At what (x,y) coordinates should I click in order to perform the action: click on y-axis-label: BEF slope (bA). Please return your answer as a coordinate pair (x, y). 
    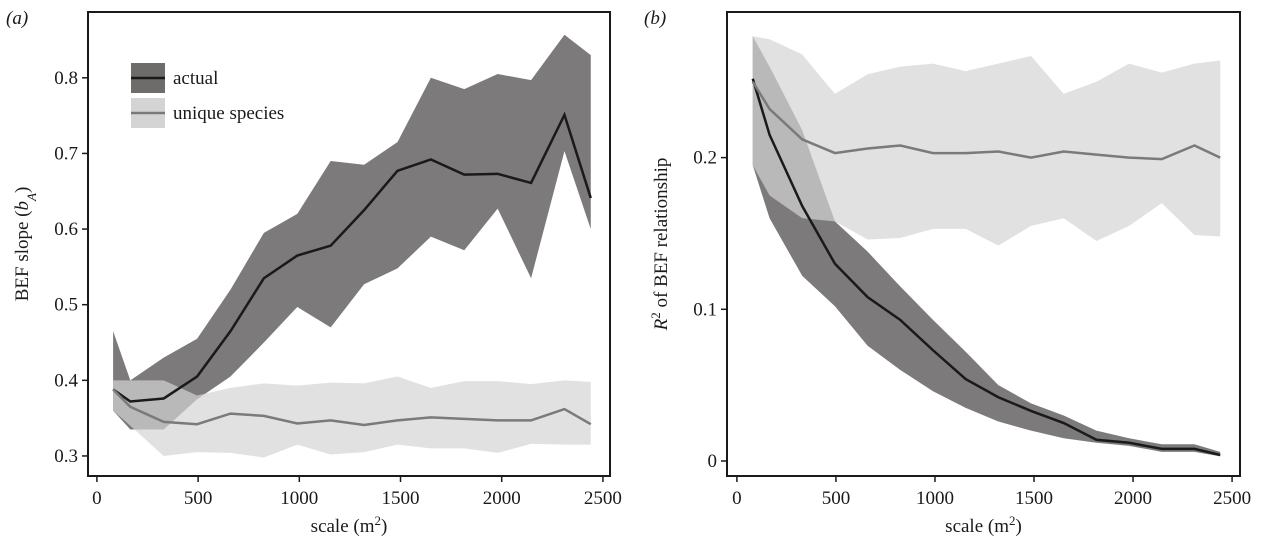
    Looking at the image, I should click on (25, 244).